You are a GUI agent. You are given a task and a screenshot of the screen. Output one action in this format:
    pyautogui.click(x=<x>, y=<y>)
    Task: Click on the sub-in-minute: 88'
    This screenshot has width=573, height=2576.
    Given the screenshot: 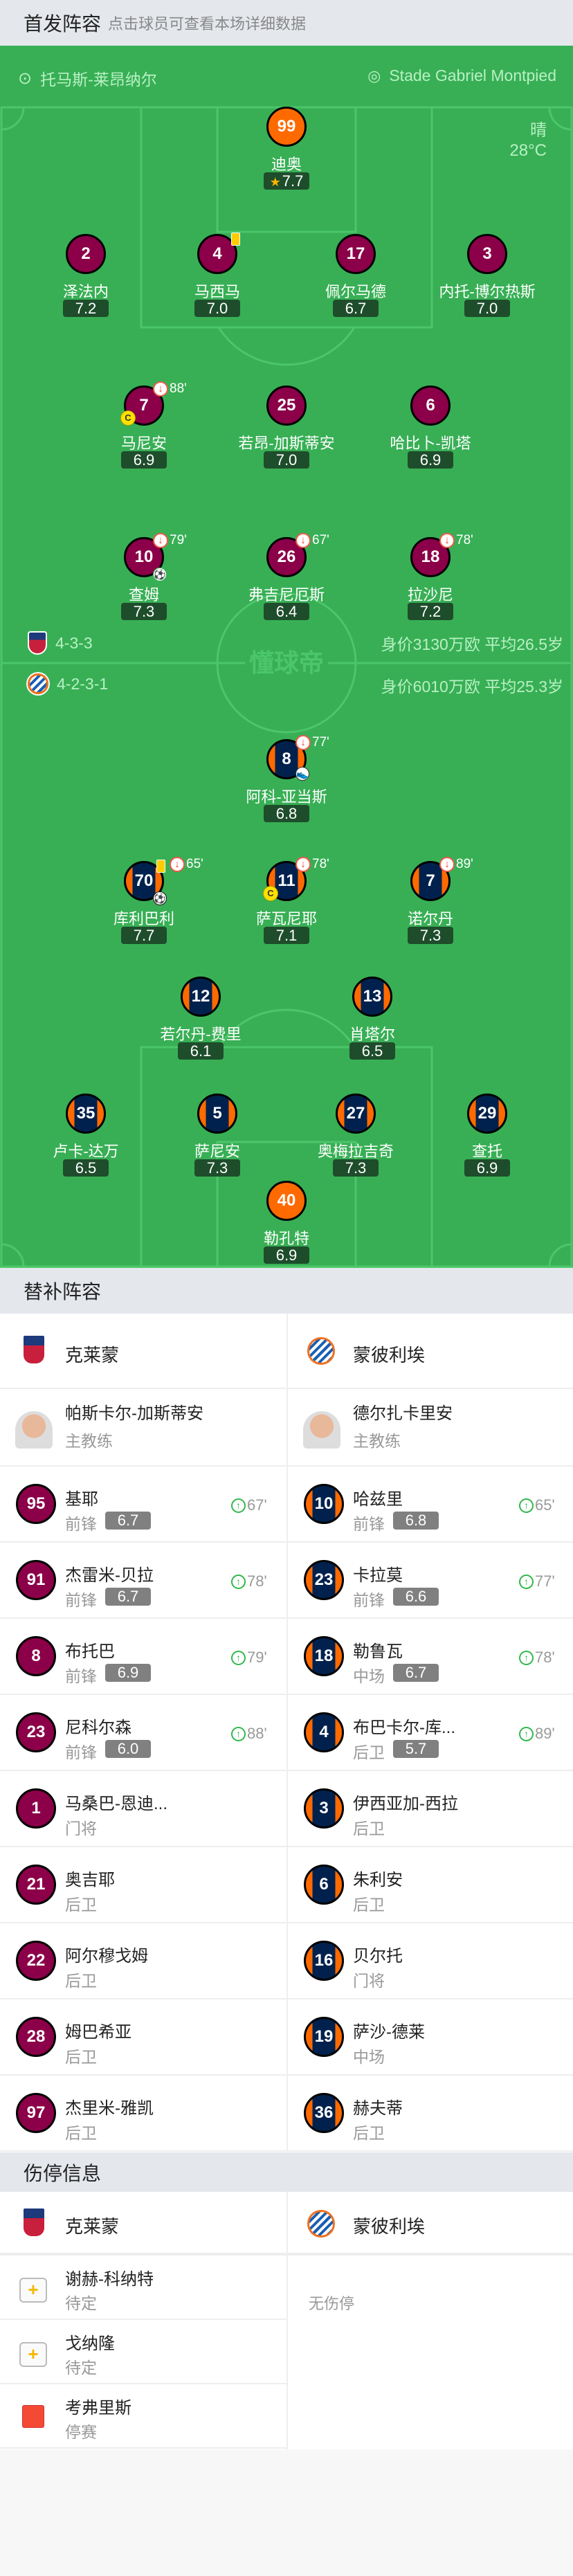 What is the action you would take?
    pyautogui.click(x=257, y=1733)
    